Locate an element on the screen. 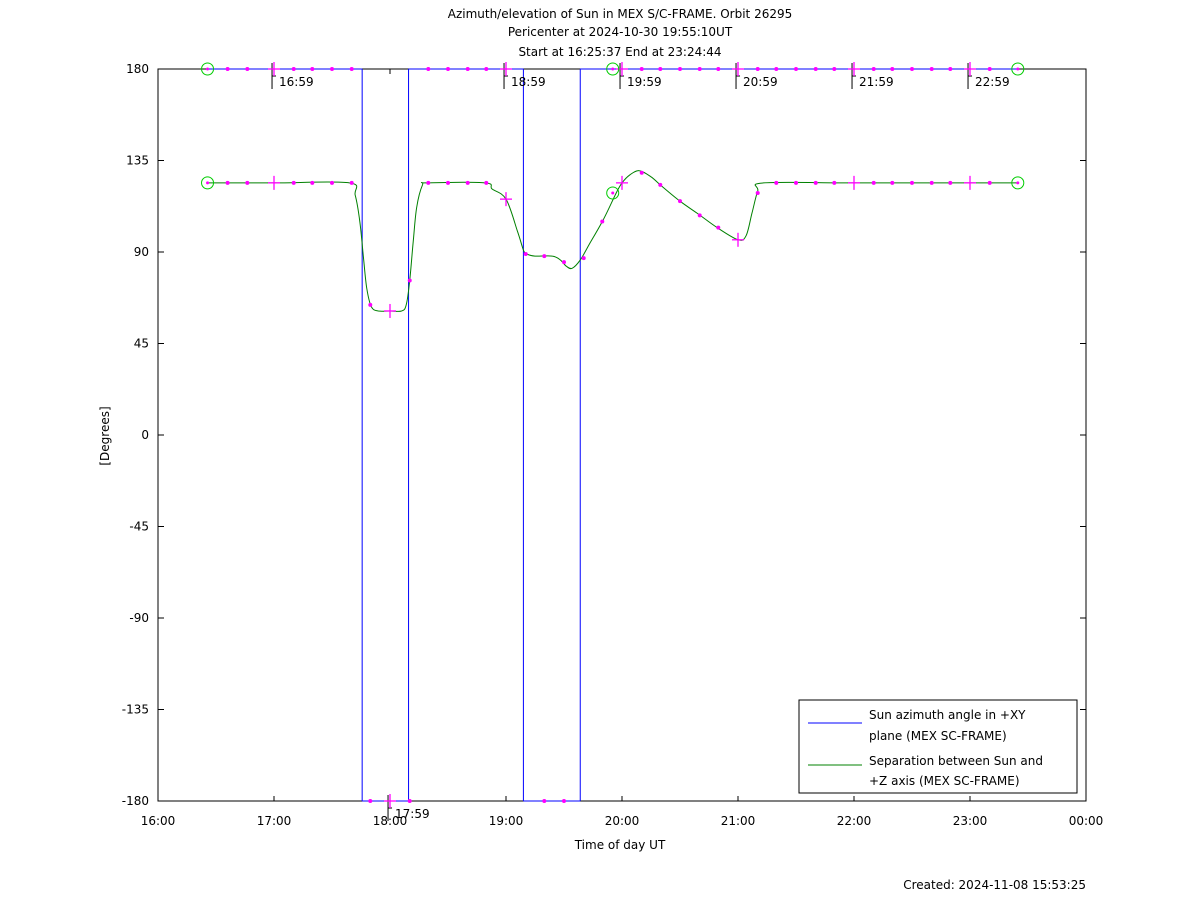 This screenshot has width=1200, height=901. x-tick-label: 00:00 is located at coordinates (1086, 821).